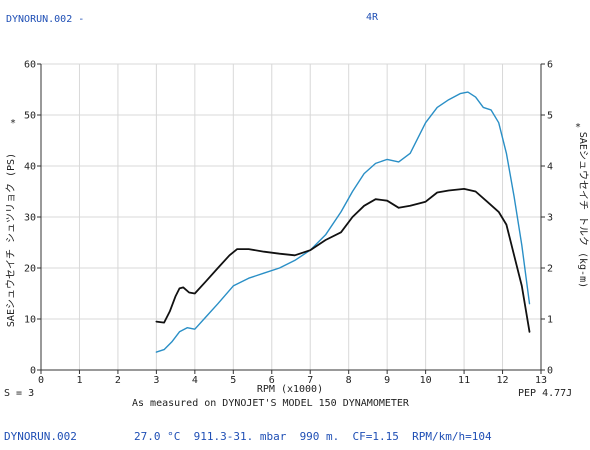 This screenshot has width=590, height=450. Describe the element at coordinates (503, 380) in the screenshot. I see `x-tick-label: 12` at that location.